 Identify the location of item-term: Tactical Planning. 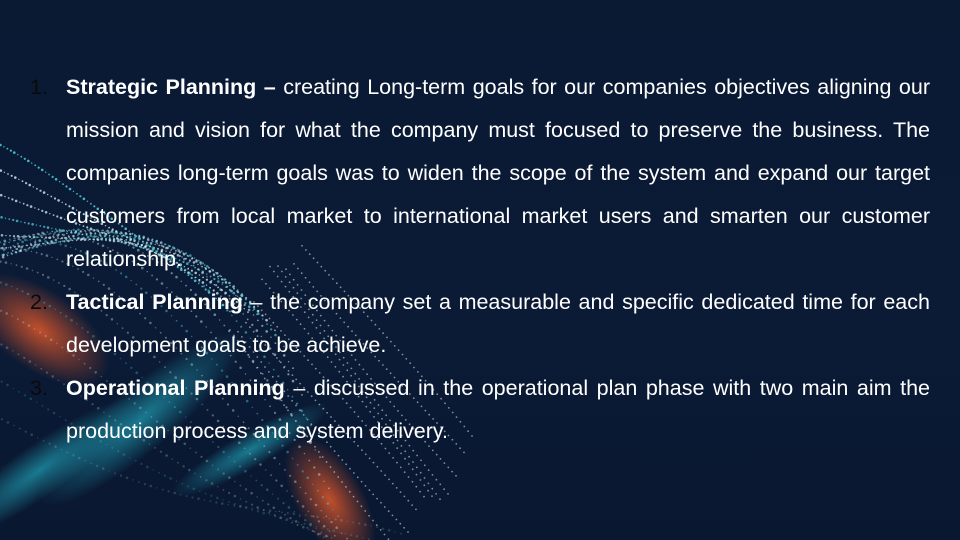
(154, 302).